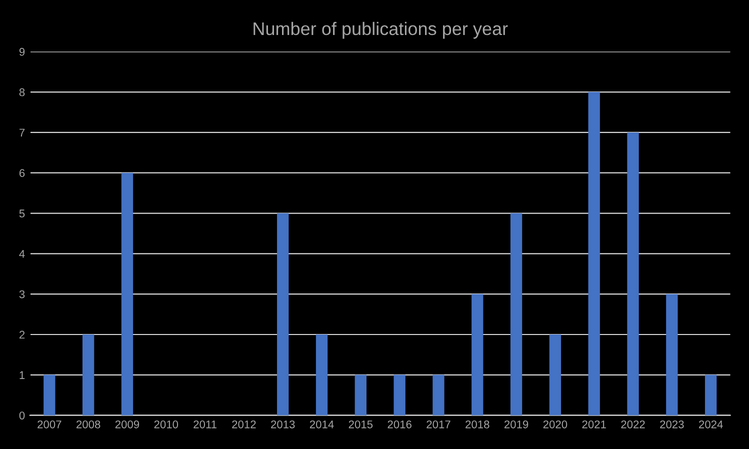 Image resolution: width=749 pixels, height=449 pixels. Describe the element at coordinates (244, 424) in the screenshot. I see `x-tick-label: 2012` at that location.